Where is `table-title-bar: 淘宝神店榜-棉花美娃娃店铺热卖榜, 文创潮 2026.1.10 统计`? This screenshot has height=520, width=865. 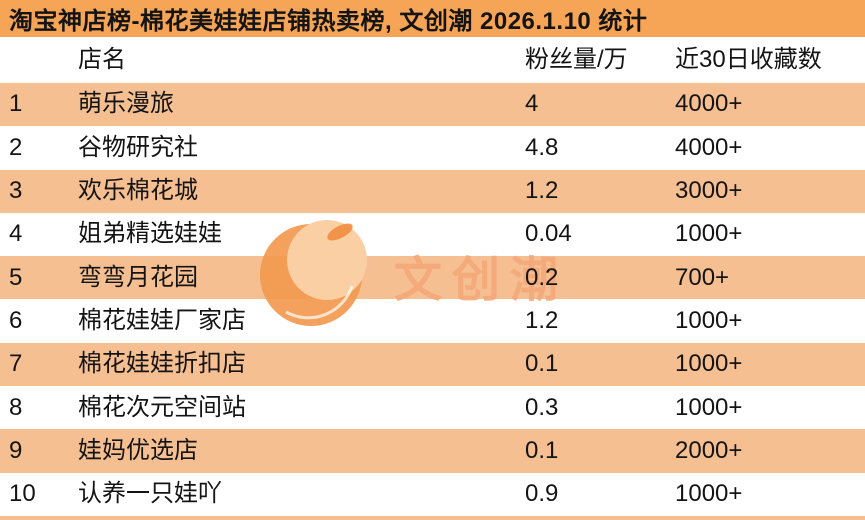
table-title-bar: 淘宝神店榜-棉花美娃娃店铺热卖榜, 文创潮 2026.1.10 统计 is located at coordinates (432, 18).